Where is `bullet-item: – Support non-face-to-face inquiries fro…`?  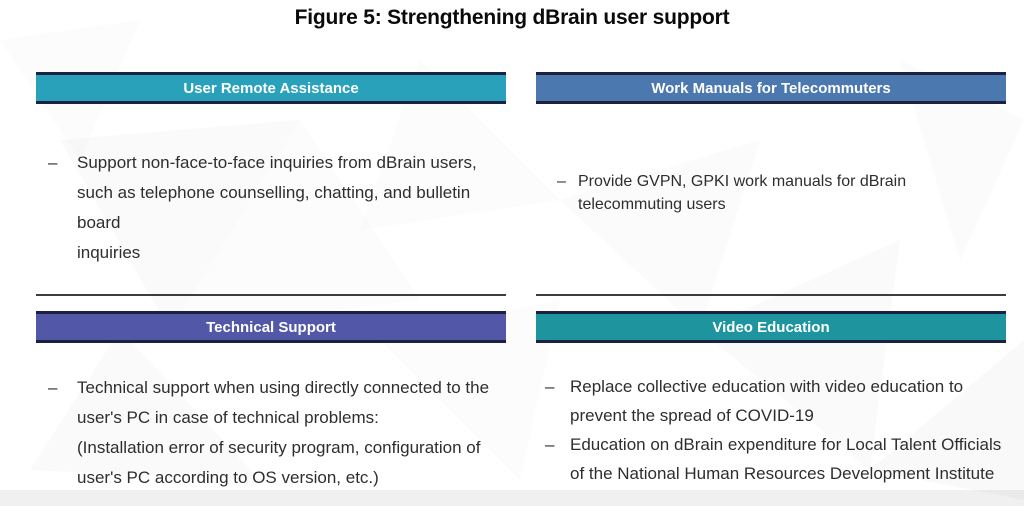 bullet-item: – Support non-face-to-face inquiries fro… is located at coordinates (276, 208).